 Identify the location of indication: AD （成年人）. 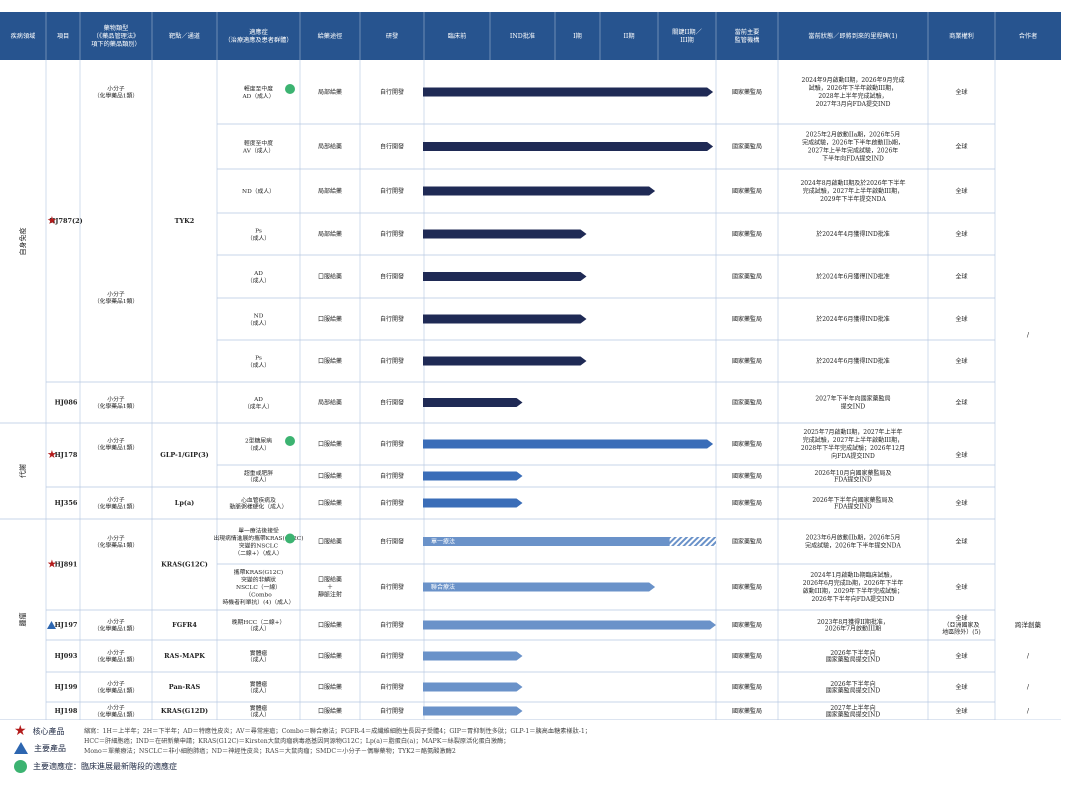
(258, 403).